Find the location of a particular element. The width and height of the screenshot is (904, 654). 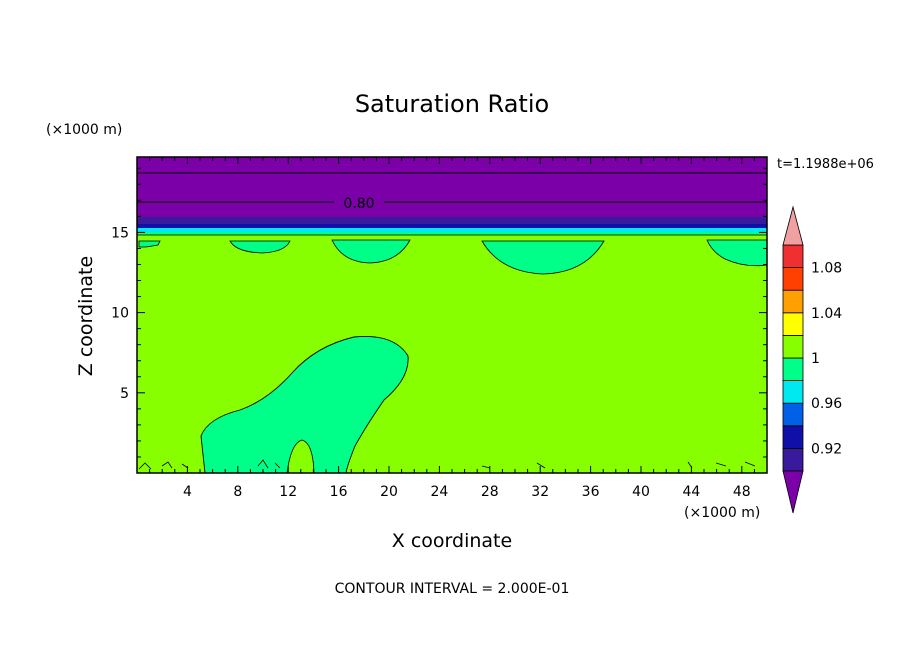

x-tick-label: 12 is located at coordinates (288, 492).